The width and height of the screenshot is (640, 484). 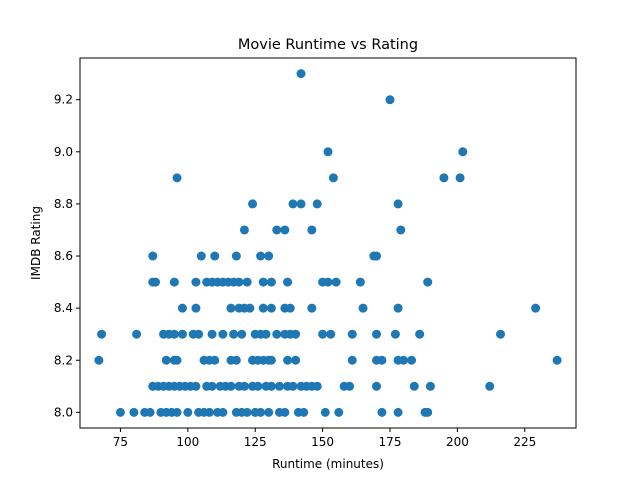 What do you see at coordinates (187, 442) in the screenshot?
I see `x-tick-label: 100` at bounding box center [187, 442].